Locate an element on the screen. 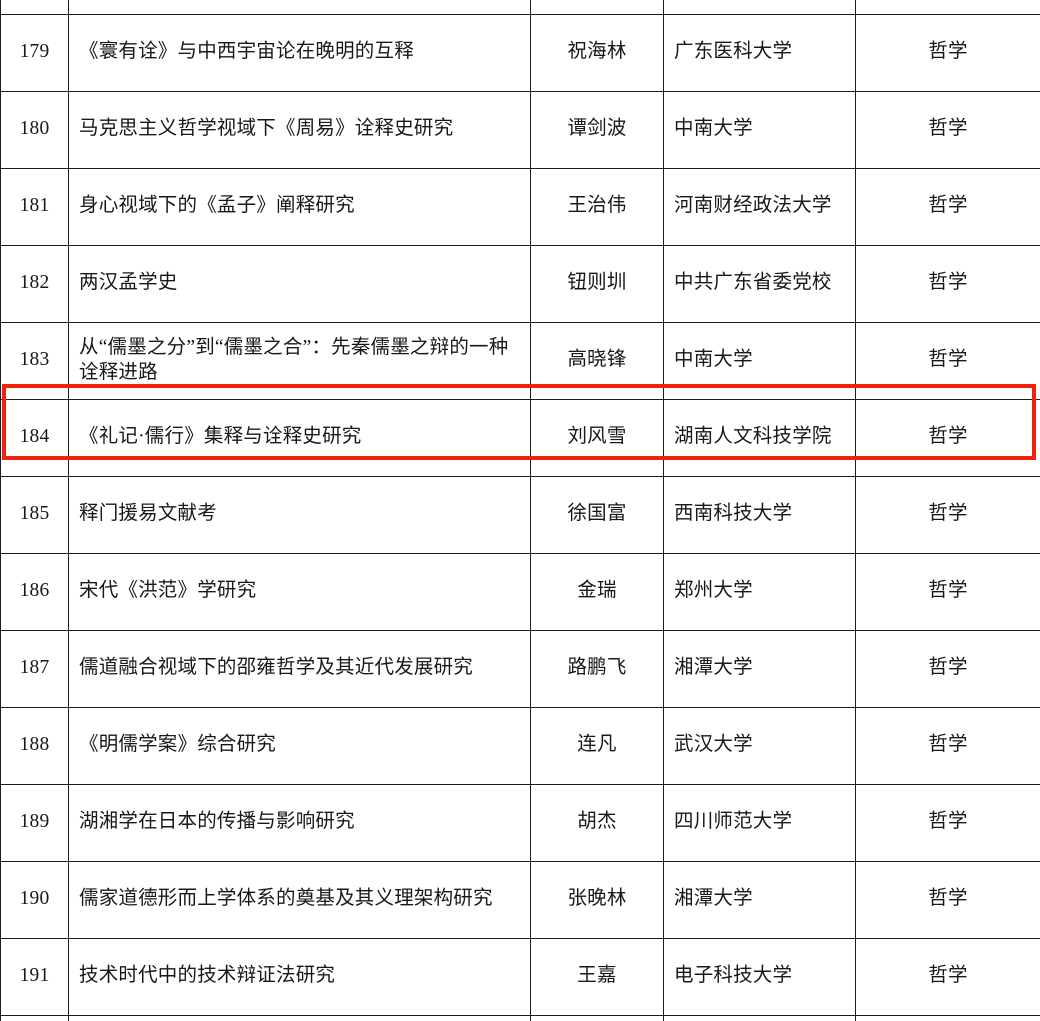 The height and width of the screenshot is (1021, 1040). cell-person: 谭剑波 is located at coordinates (597, 129).